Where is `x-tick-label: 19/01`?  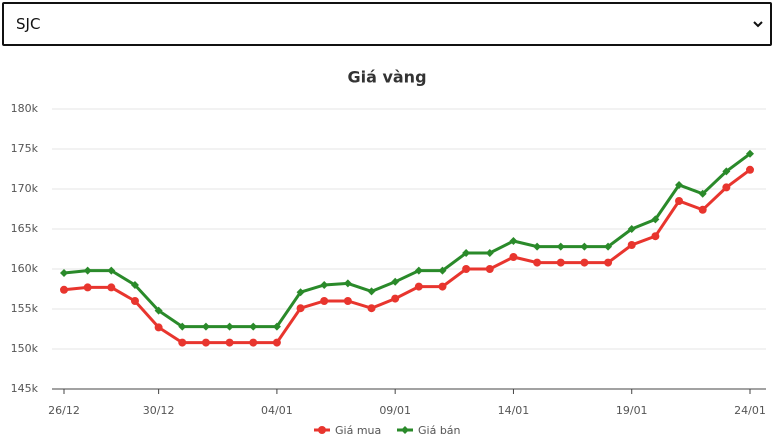
x-tick-label: 19/01 is located at coordinates (632, 410).